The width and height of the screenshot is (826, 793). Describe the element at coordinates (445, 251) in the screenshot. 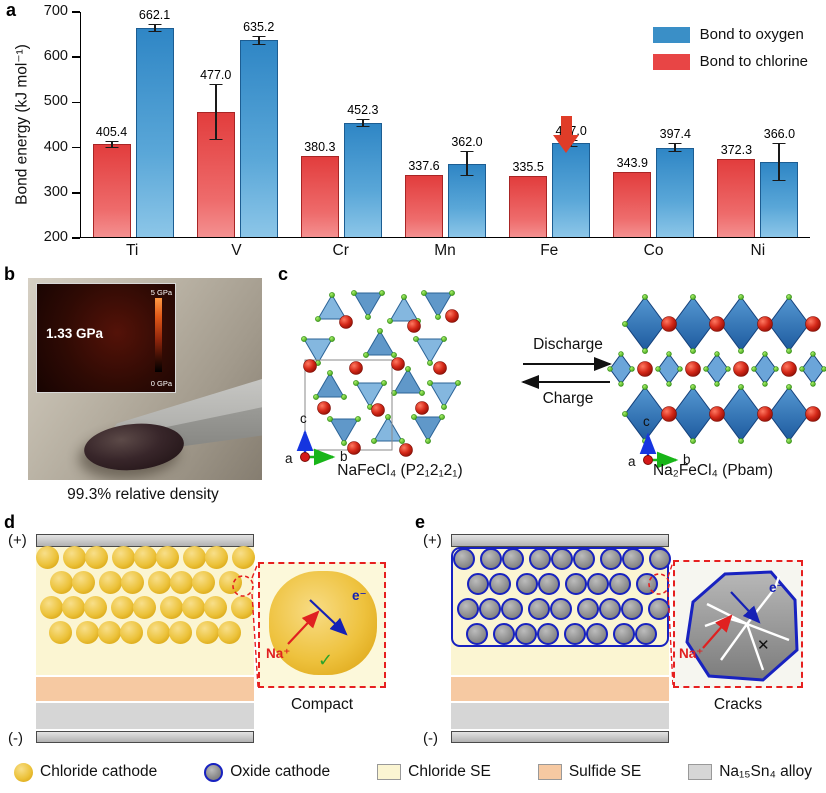

I see `x-axis-labels: Ti V Cr Mn Fe Co Ni` at that location.